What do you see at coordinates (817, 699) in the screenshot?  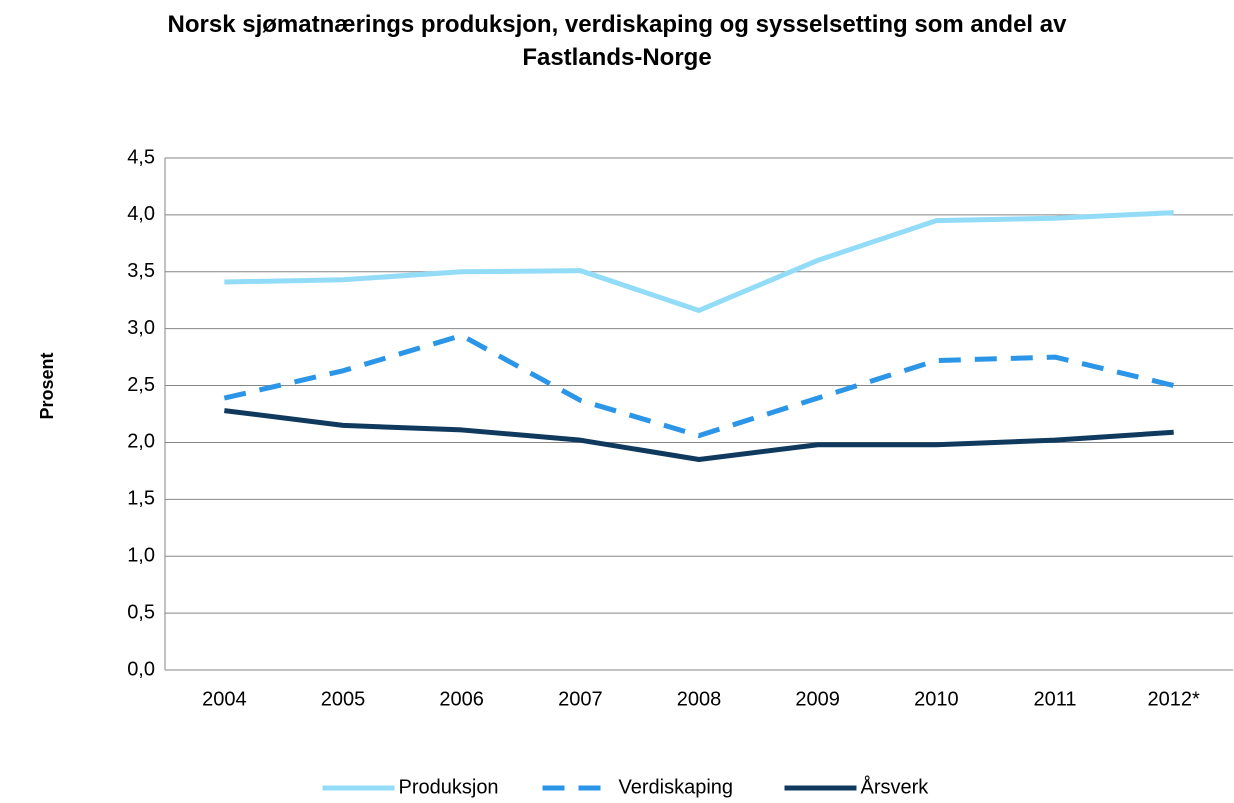 I see `x-tick-label: 2009` at bounding box center [817, 699].